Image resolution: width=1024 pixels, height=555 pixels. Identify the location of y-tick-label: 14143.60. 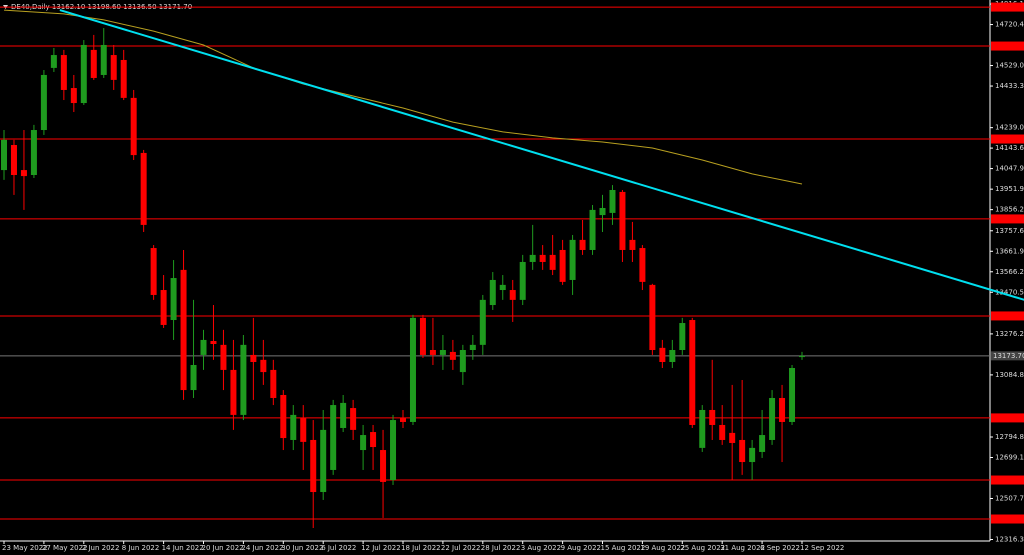
(1009, 148).